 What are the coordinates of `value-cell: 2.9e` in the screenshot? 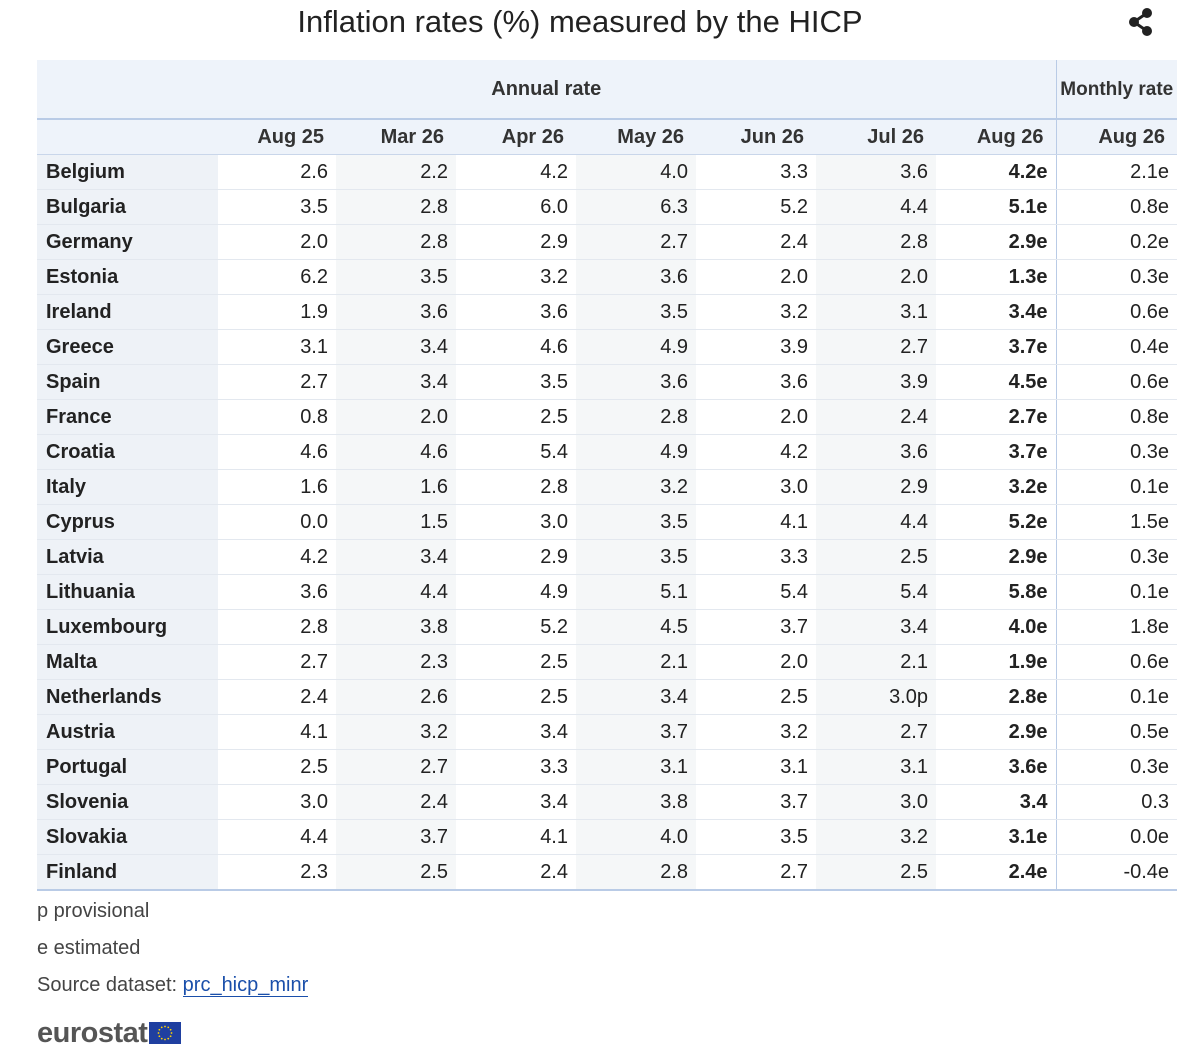 It's located at (996, 242).